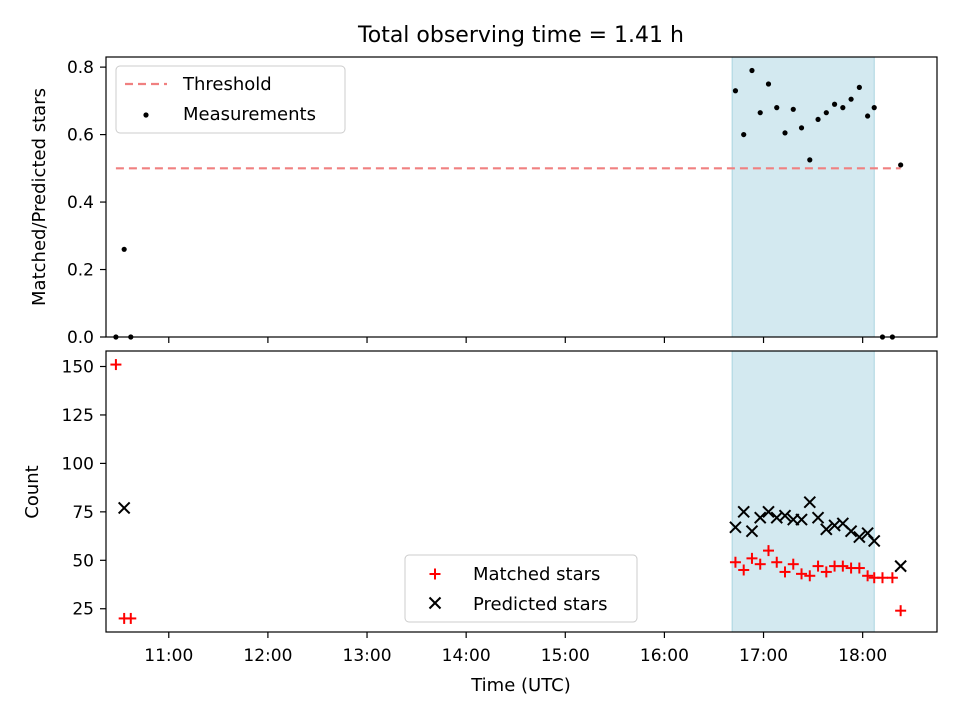  I want to click on x-tick-label: 11:00, so click(168, 656).